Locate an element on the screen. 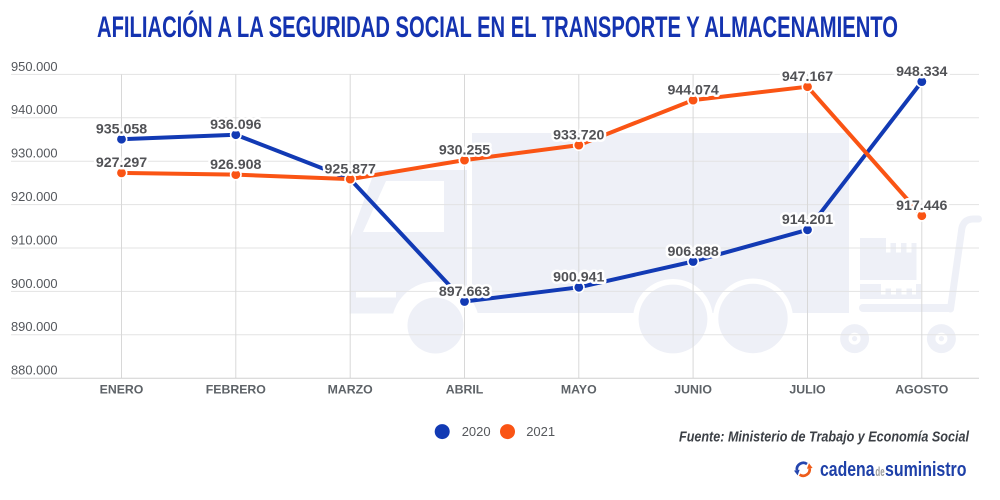 This screenshot has width=1000, height=500. svg-text: 930.000 is located at coordinates (34, 153).